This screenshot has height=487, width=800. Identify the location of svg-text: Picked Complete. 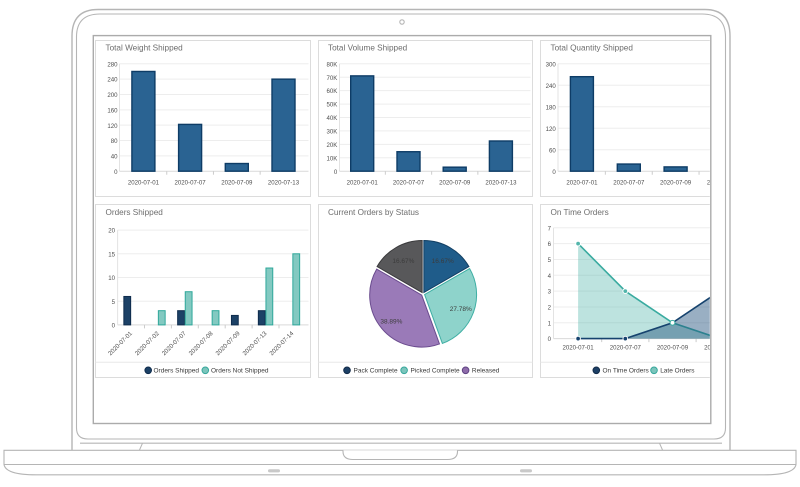
(436, 371).